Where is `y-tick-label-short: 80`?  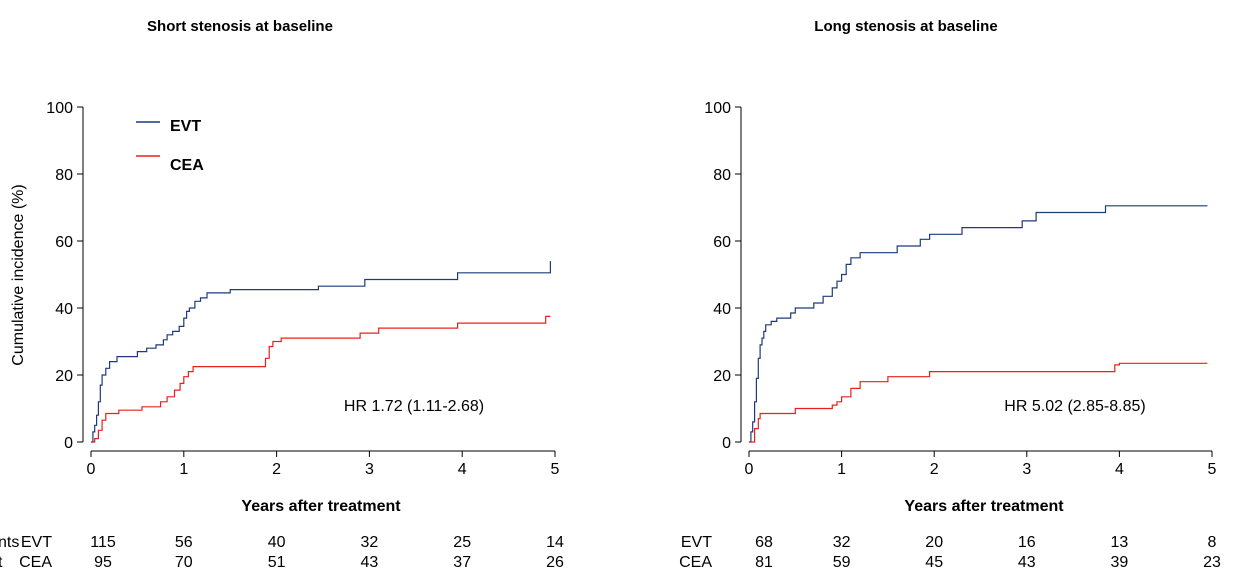 y-tick-label-short: 80 is located at coordinates (64, 175).